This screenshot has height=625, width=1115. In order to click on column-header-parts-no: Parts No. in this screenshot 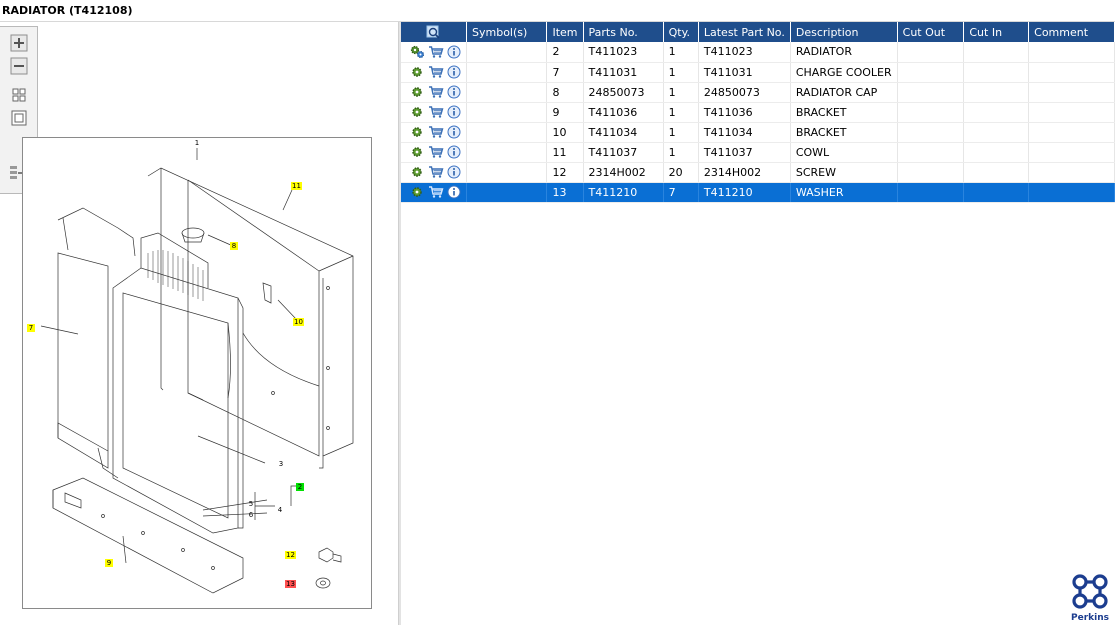, I will do `click(623, 32)`.